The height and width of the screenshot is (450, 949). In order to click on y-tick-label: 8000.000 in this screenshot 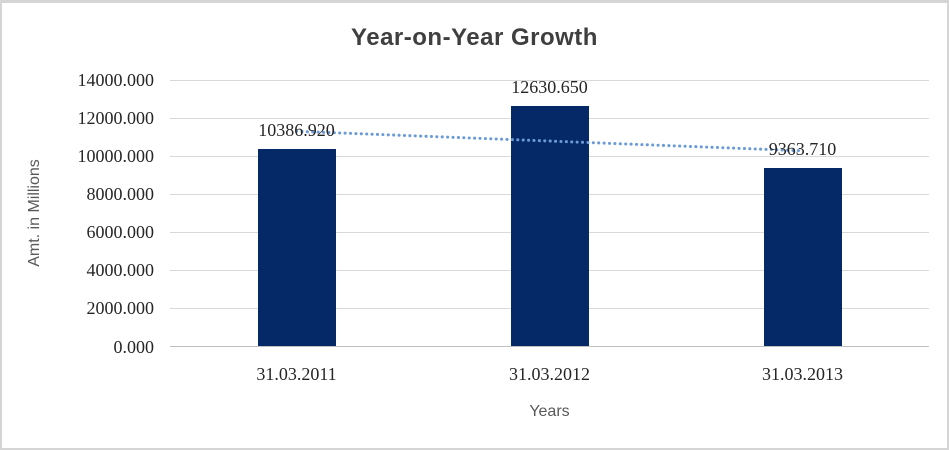, I will do `click(120, 194)`.